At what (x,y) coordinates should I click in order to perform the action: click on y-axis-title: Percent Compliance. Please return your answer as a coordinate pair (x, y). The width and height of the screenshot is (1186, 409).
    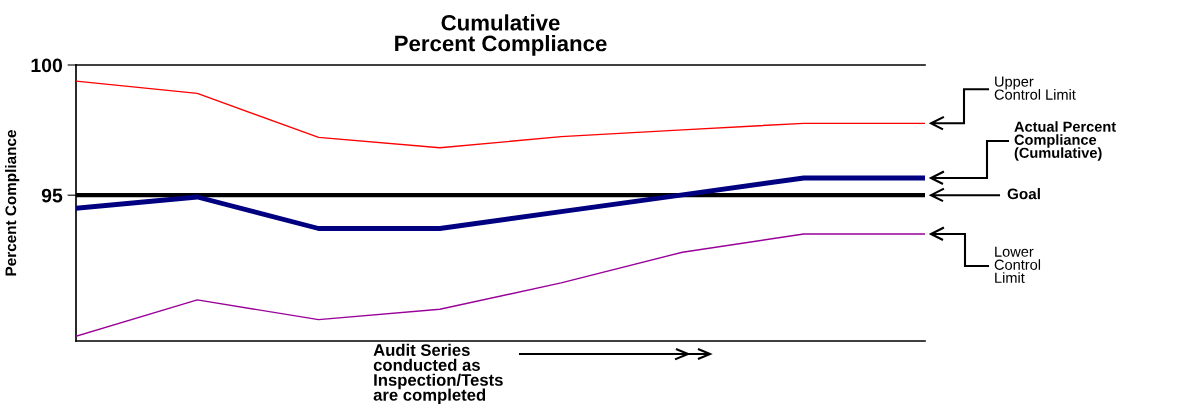
    Looking at the image, I should click on (12, 203).